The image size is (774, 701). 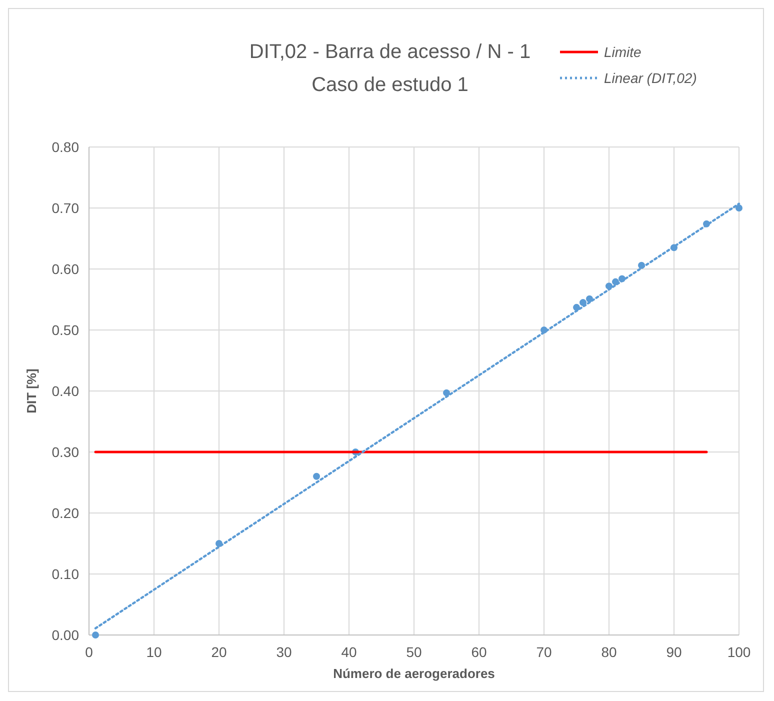 I want to click on y-tick-label: 0.60, so click(x=66, y=269).